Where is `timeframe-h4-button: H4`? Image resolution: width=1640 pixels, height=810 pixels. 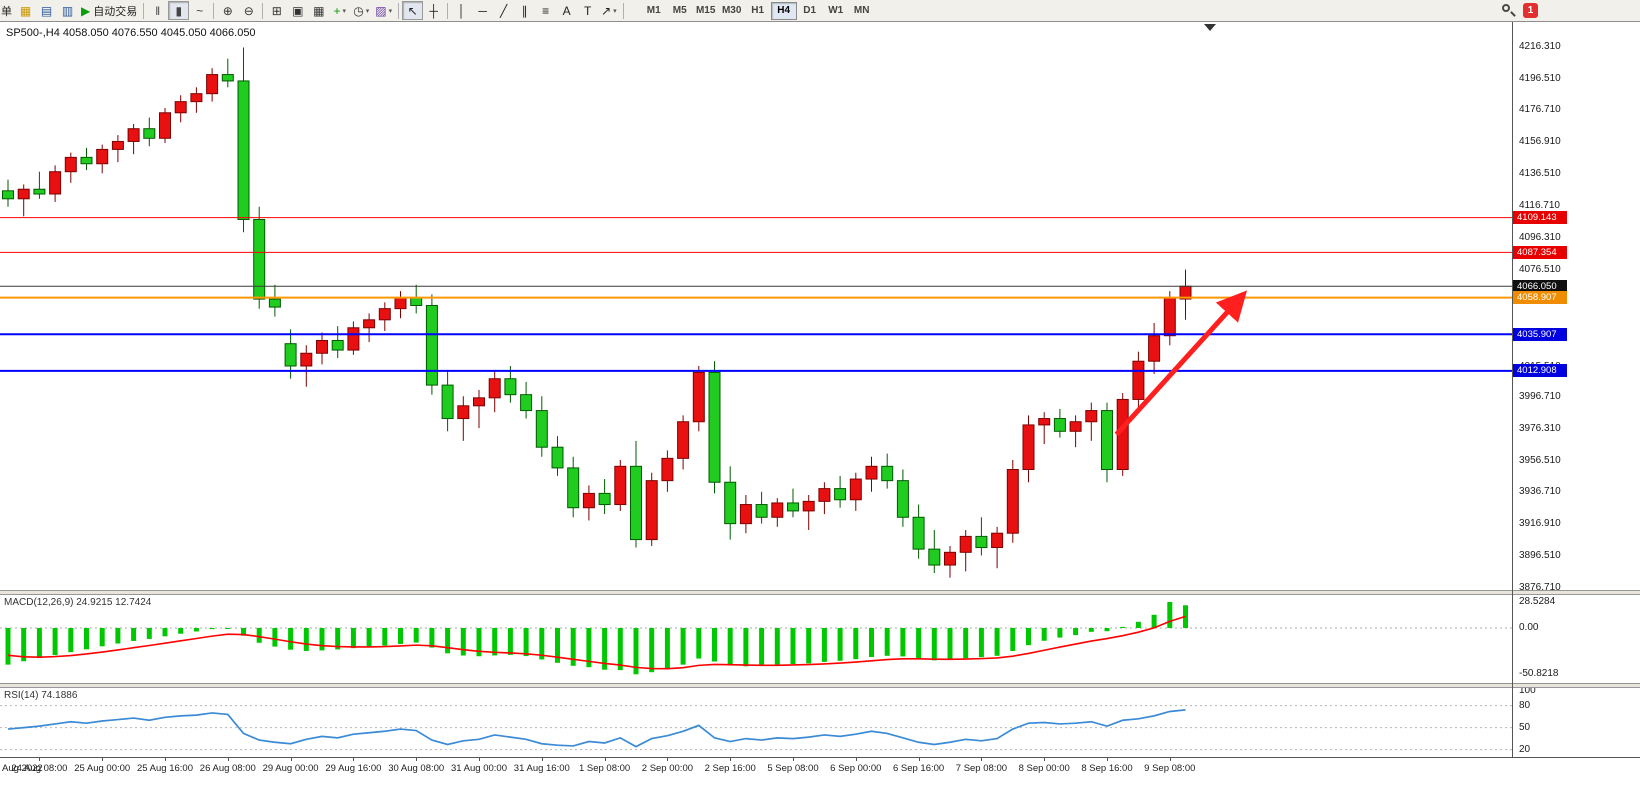
timeframe-h4-button: H4 is located at coordinates (783, 10).